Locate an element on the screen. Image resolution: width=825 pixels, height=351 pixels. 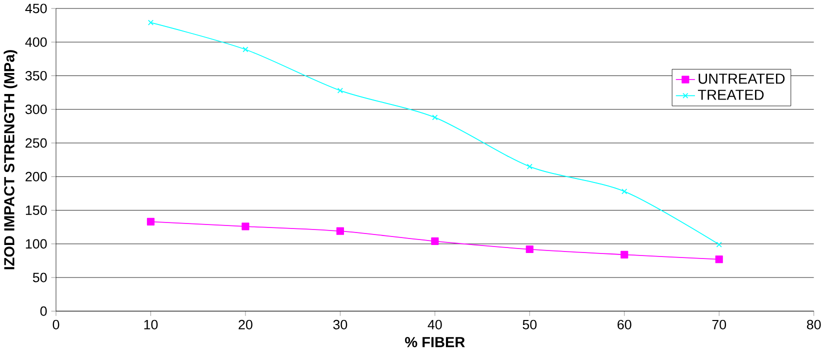
y-tick-label: 250 is located at coordinates (36, 143).